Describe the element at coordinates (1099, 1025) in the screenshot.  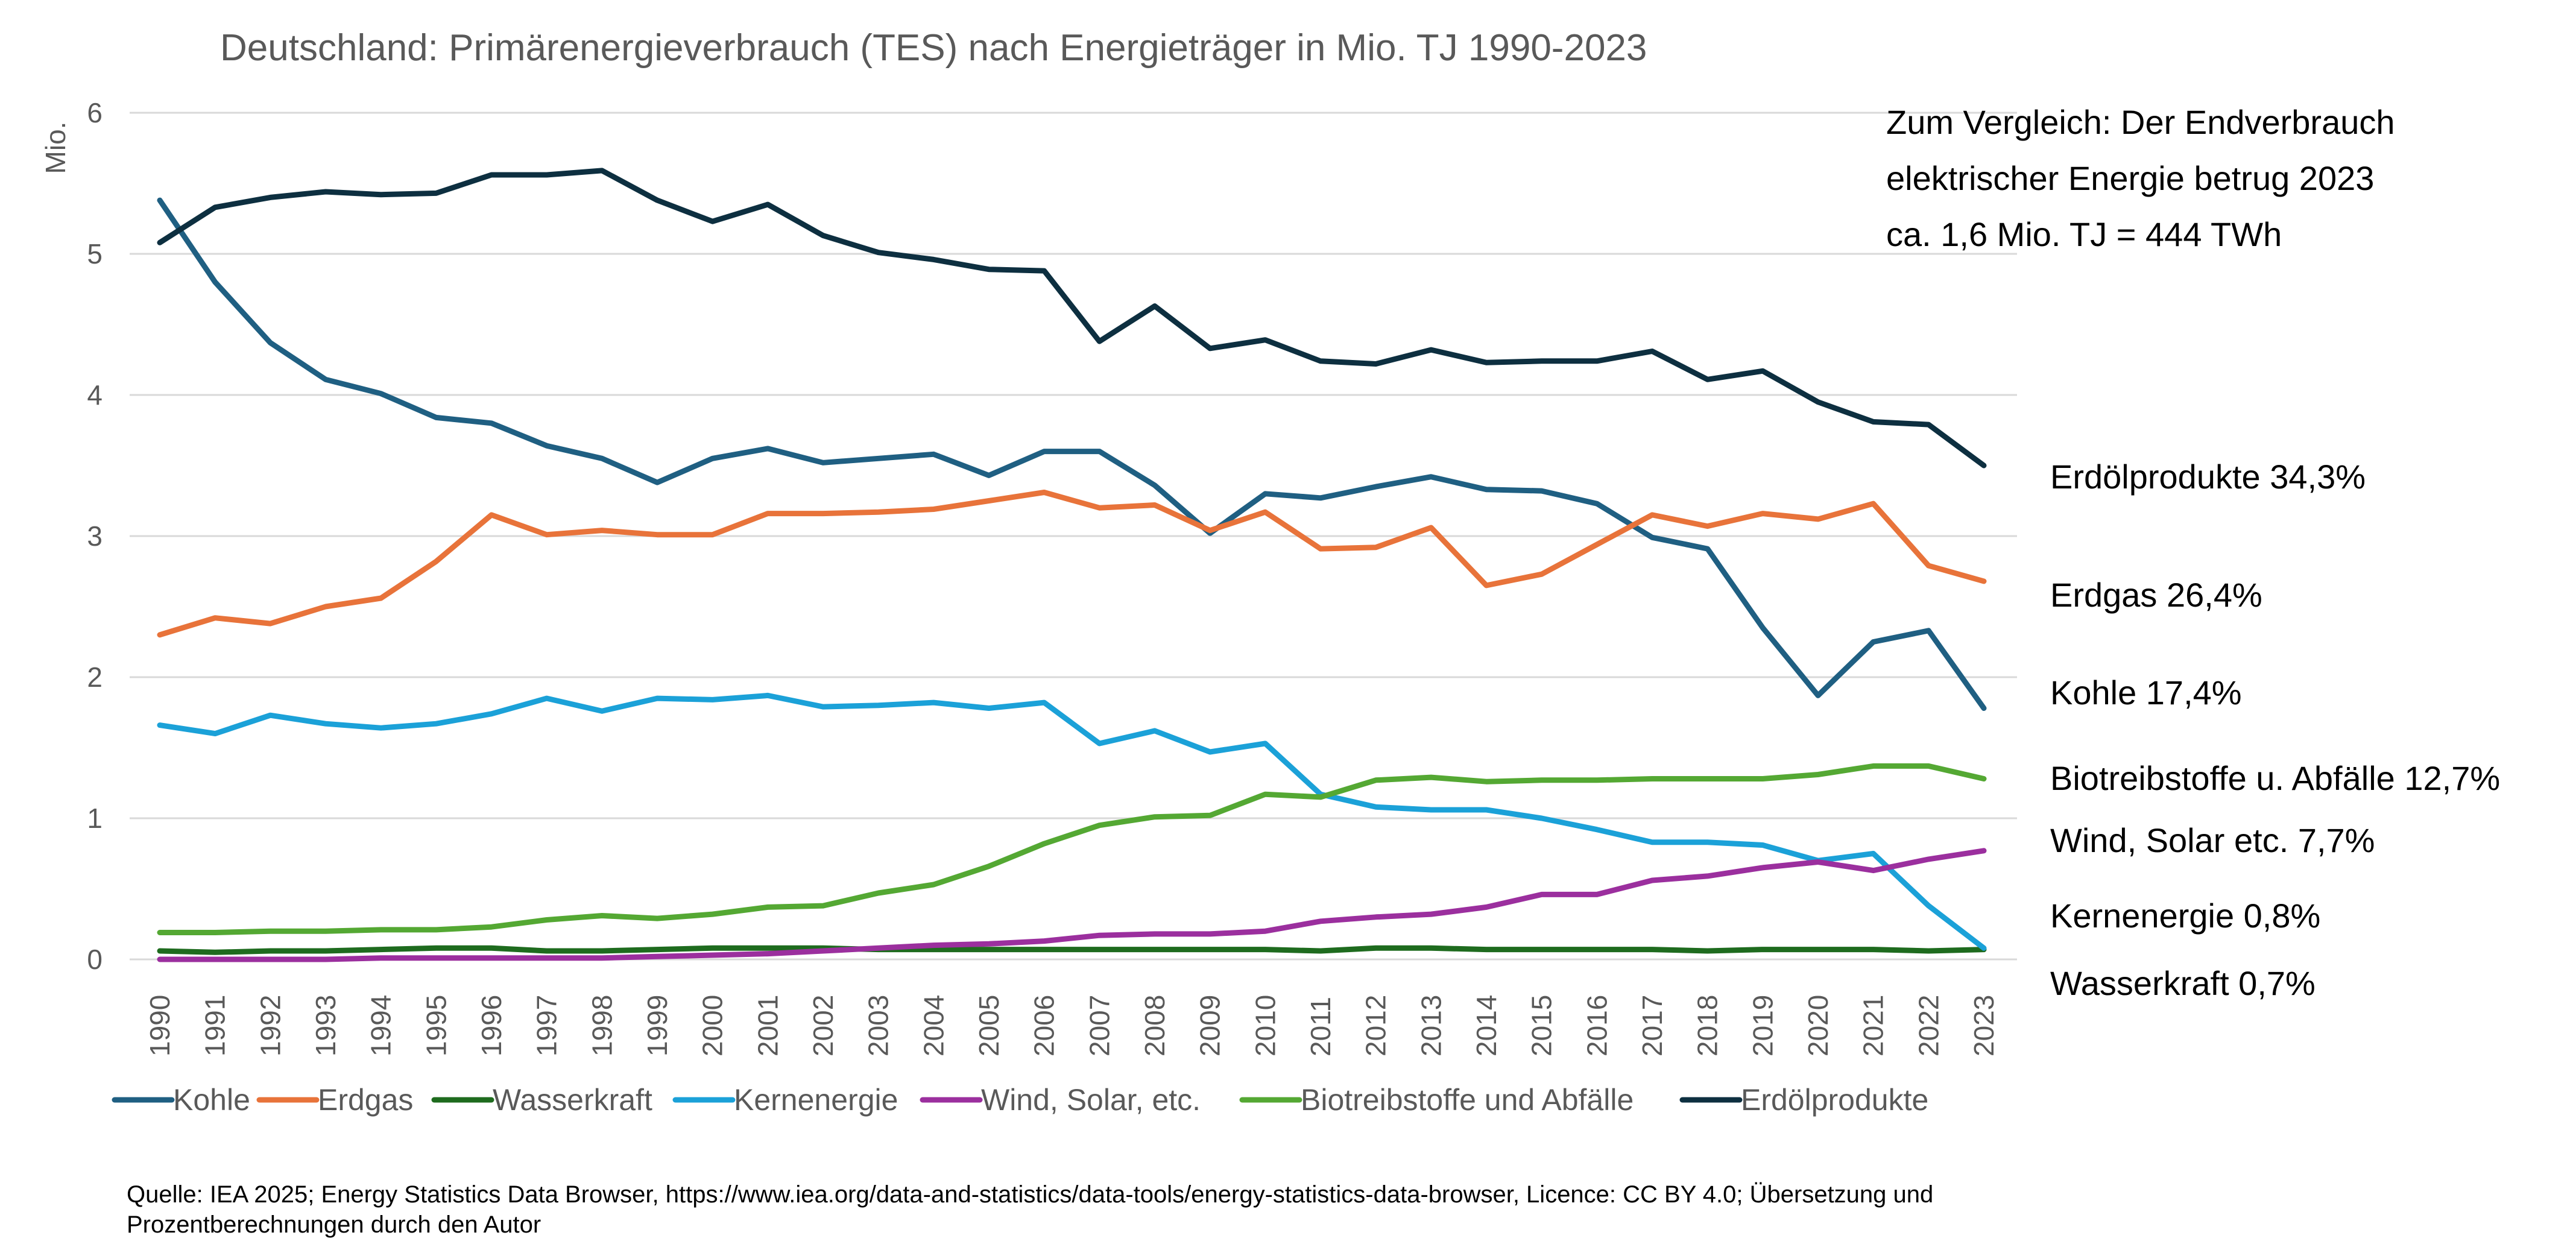
I see `x-tick-label: 2007` at that location.